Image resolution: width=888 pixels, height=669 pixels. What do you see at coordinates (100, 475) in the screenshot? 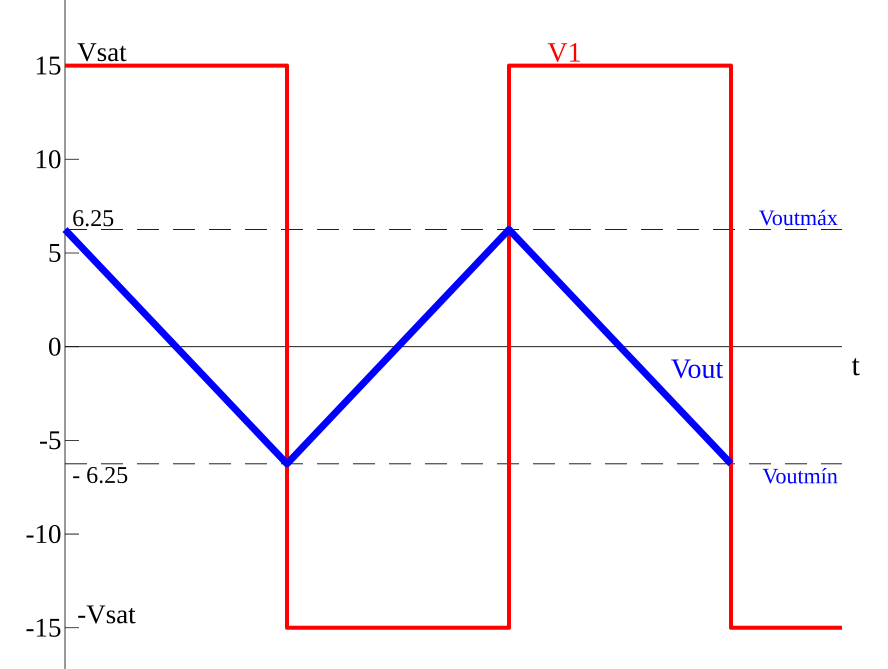
I see `ref-line-label: - 6.25` at bounding box center [100, 475].